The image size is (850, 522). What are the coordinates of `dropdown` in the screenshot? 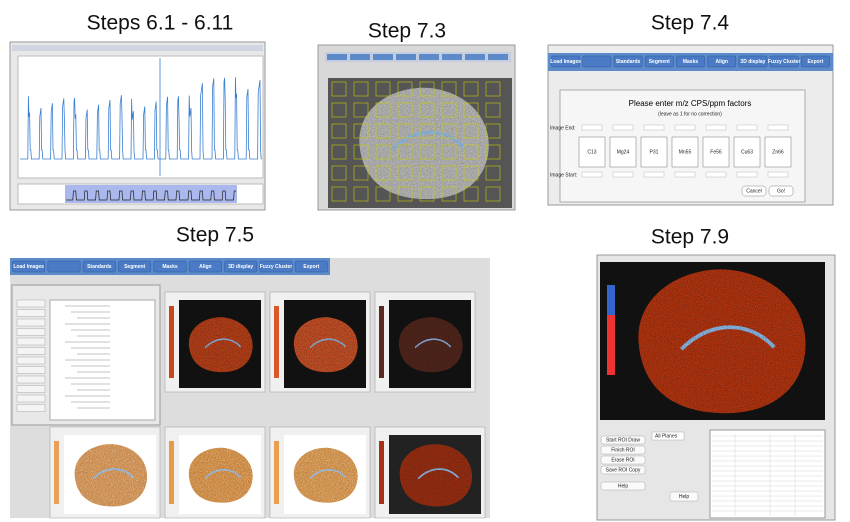 It's located at (668, 436).